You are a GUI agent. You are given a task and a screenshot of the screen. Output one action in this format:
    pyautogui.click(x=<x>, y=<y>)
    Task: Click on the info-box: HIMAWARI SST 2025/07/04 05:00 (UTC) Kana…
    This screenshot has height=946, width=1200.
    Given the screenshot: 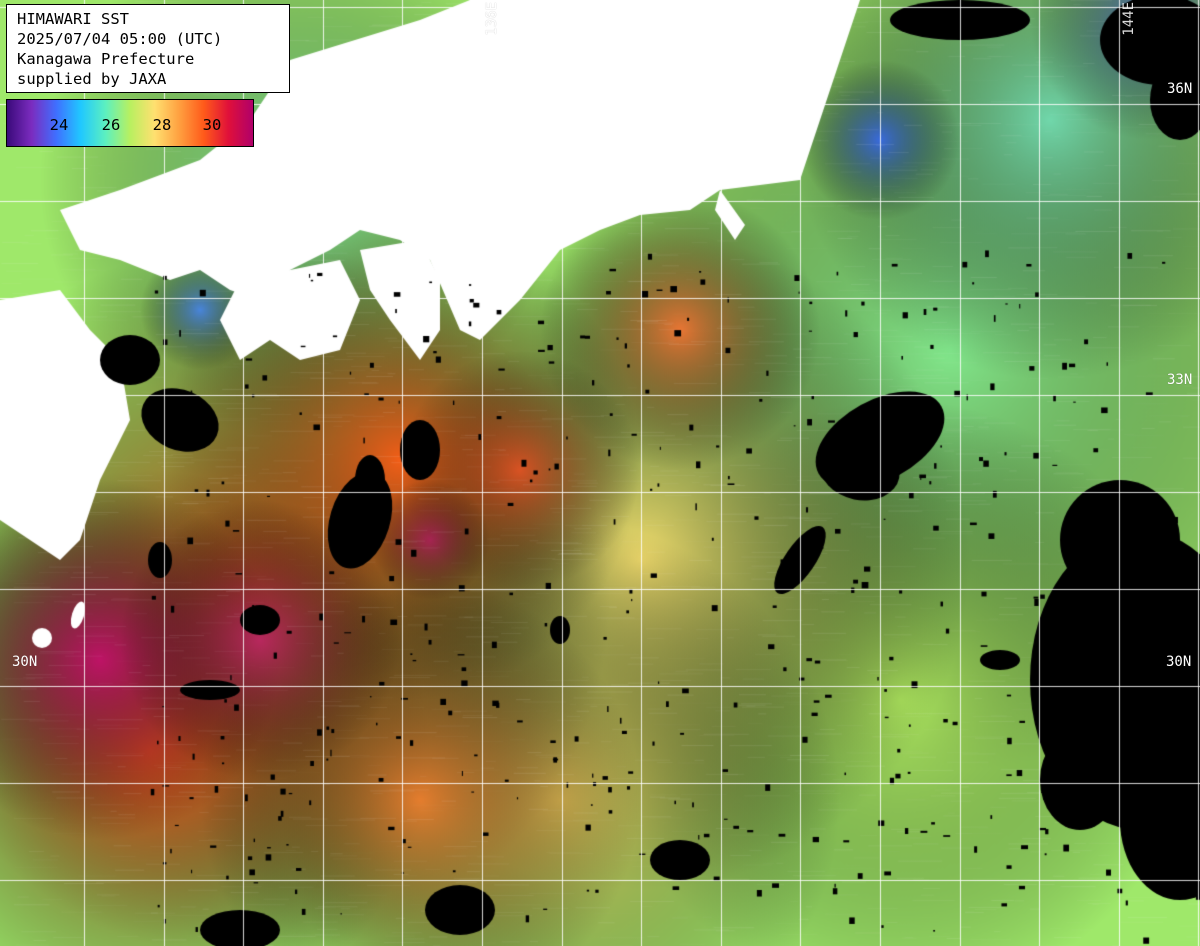 What is the action you would take?
    pyautogui.click(x=148, y=48)
    